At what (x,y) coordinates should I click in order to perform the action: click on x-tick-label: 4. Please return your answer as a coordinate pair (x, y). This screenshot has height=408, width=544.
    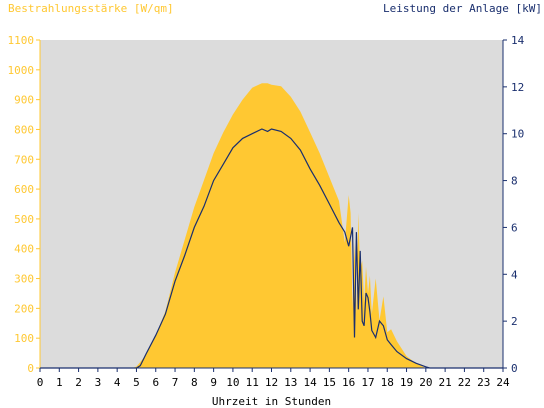
    Looking at the image, I should click on (117, 382).